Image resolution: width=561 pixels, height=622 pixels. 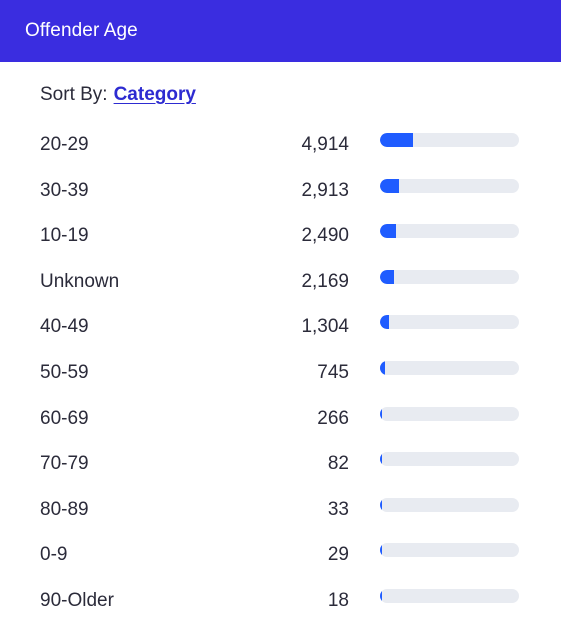 I want to click on row-count: 33, so click(x=338, y=509).